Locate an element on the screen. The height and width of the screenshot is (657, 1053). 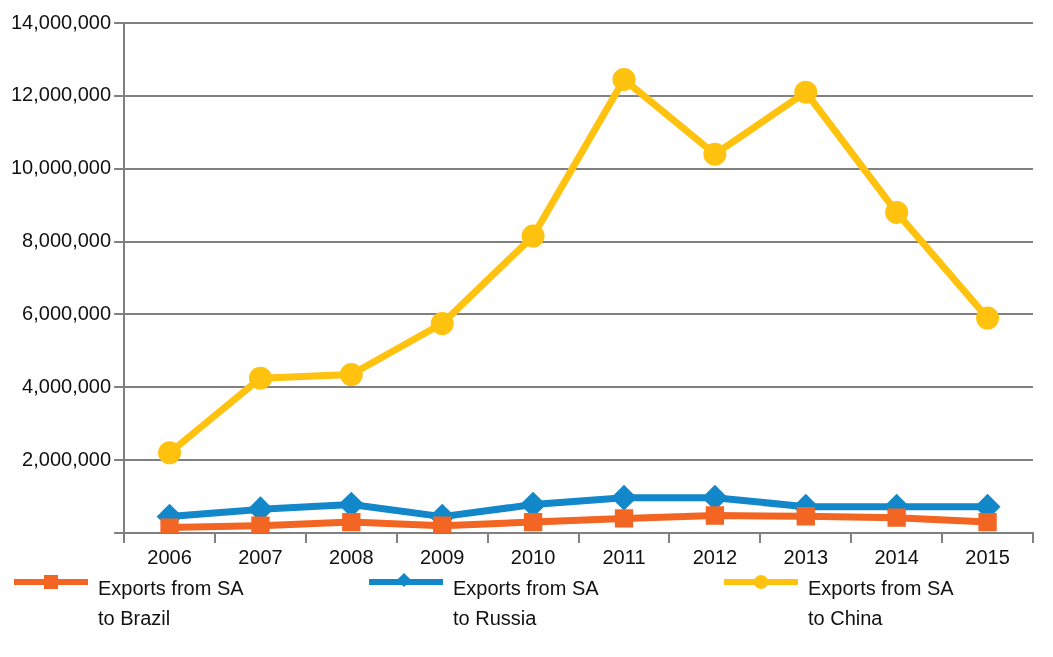
x-tick-label: 2008 is located at coordinates (351, 556).